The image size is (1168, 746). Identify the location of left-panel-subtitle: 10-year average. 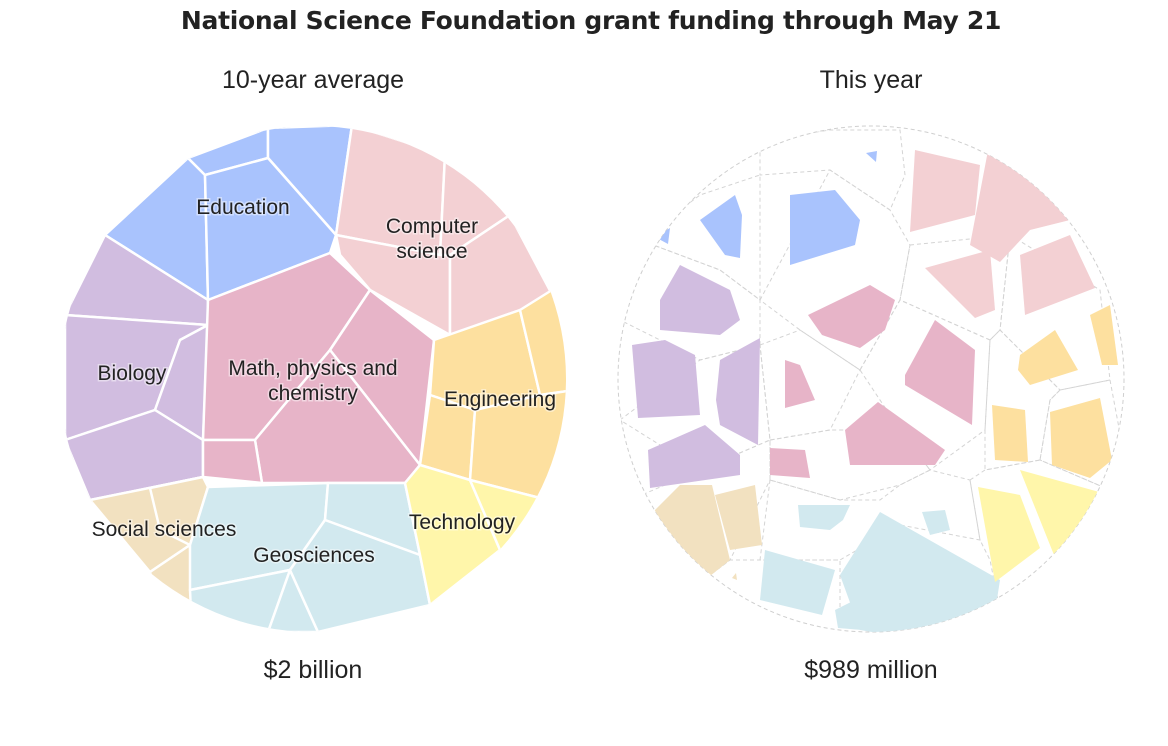
(313, 80).